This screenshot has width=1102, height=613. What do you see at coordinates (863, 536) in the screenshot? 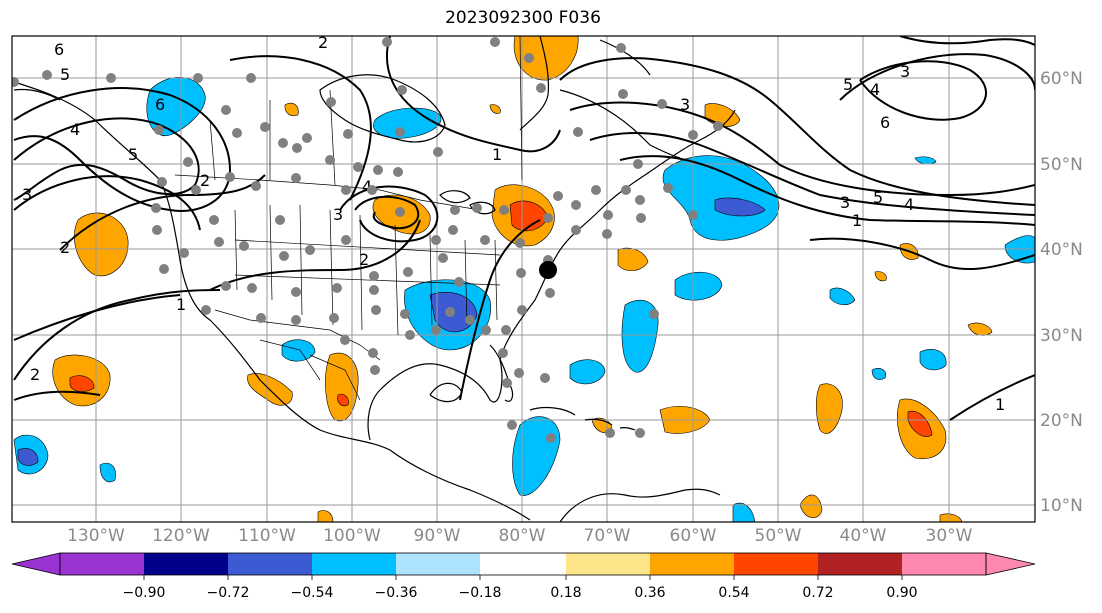
I see `lon-label: 40°W` at bounding box center [863, 536].